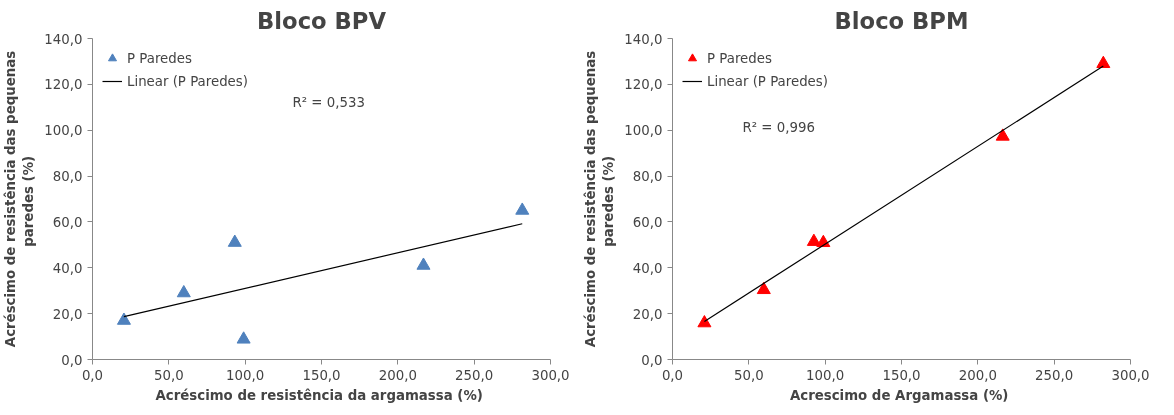  I want to click on x-axis-title: Acréscimo de resistência da argamassa (%), so click(319, 395).